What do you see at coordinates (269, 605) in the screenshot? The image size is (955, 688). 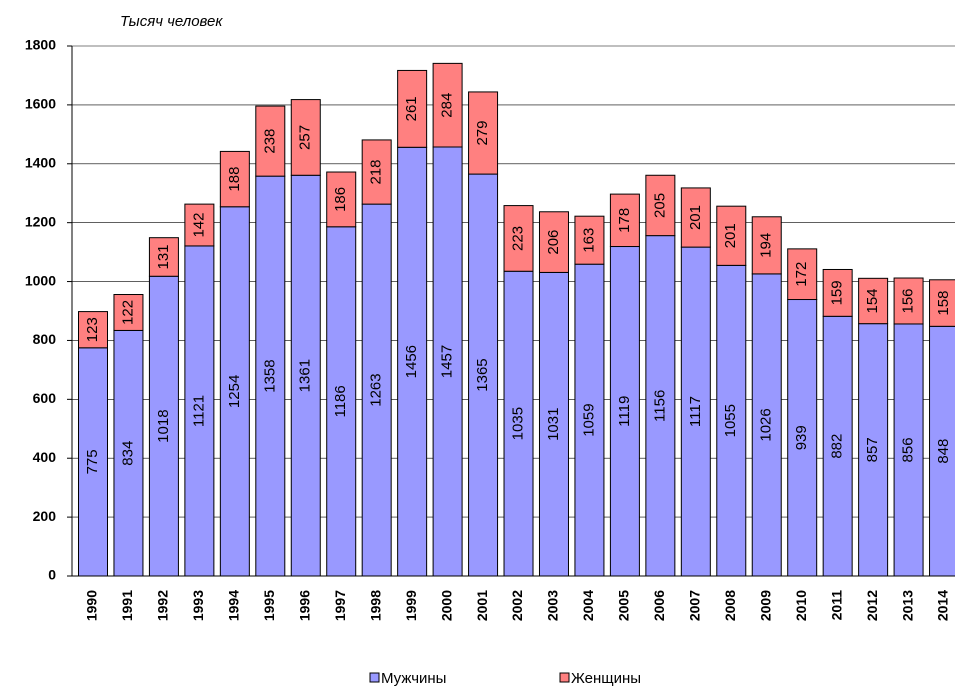 I see `x-tick-label: 1995` at bounding box center [269, 605].